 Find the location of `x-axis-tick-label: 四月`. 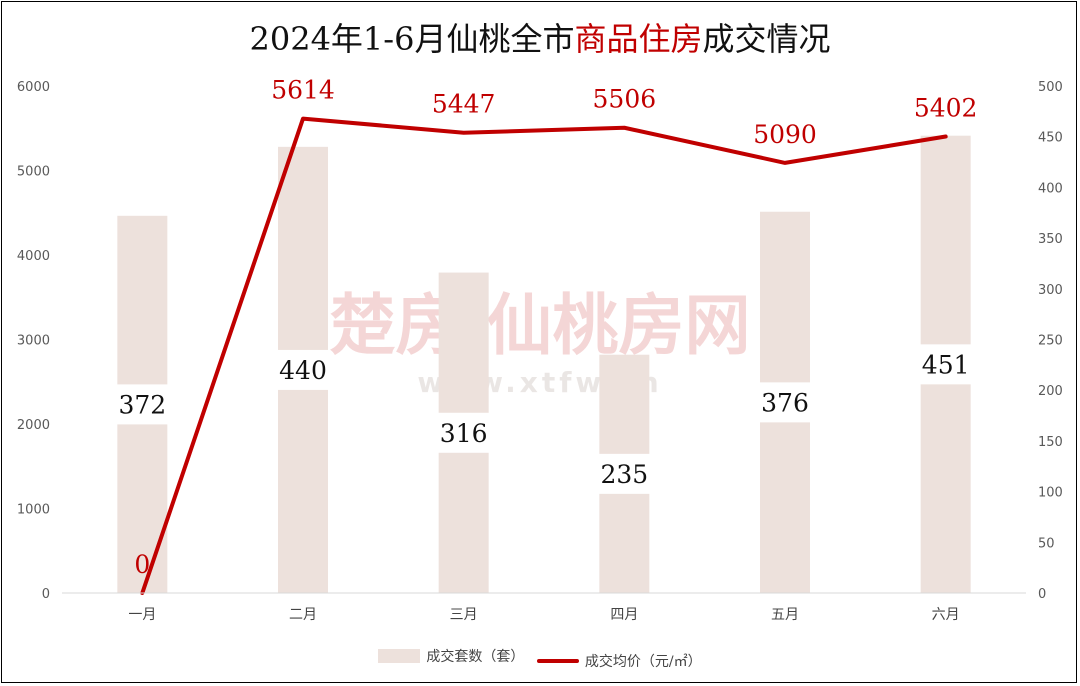

x-axis-tick-label: 四月 is located at coordinates (624, 615).